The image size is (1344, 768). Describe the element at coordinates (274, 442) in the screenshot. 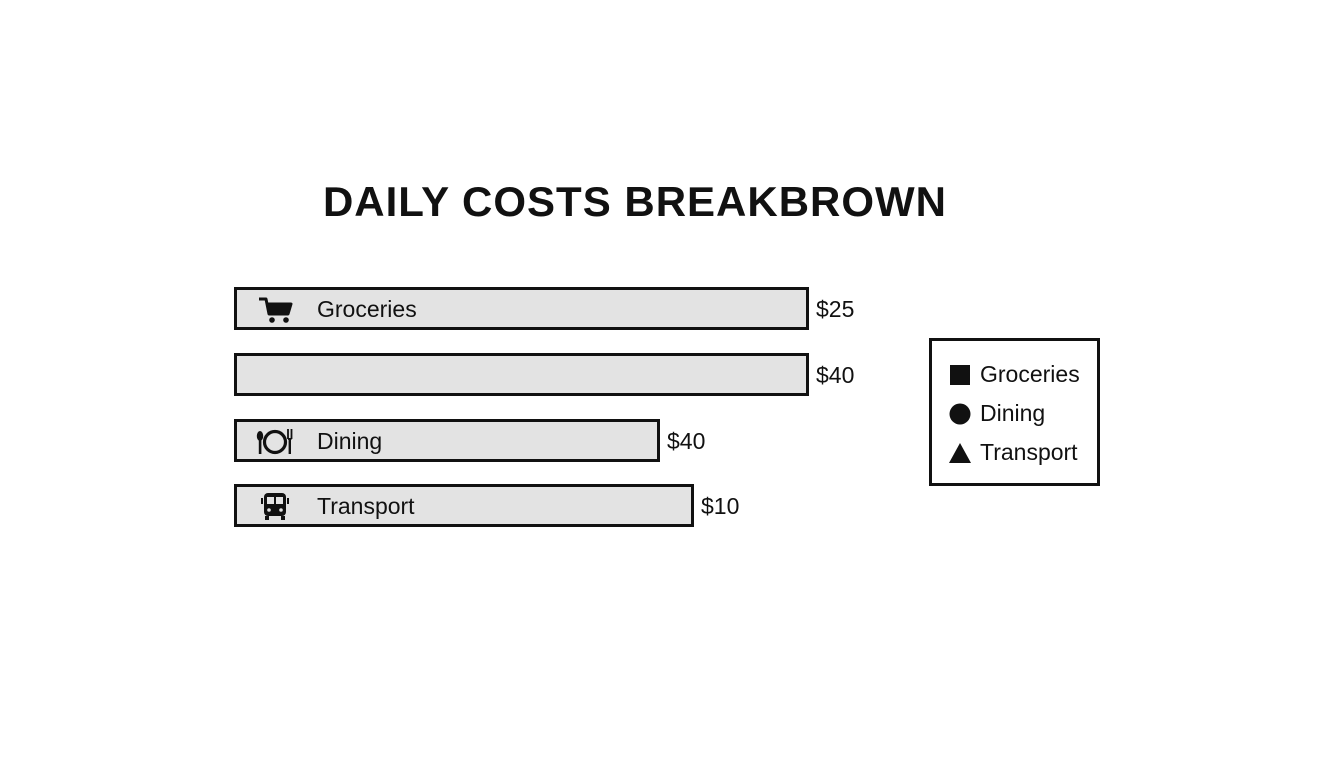

I see `plate-fork-knife-icon` at that location.